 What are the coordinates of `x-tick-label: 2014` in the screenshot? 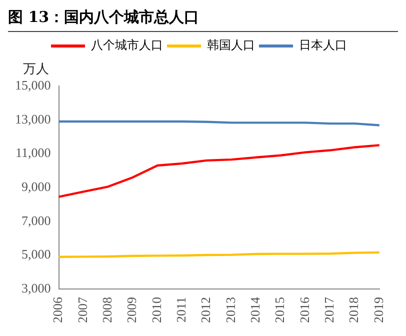 It's located at (254, 309).